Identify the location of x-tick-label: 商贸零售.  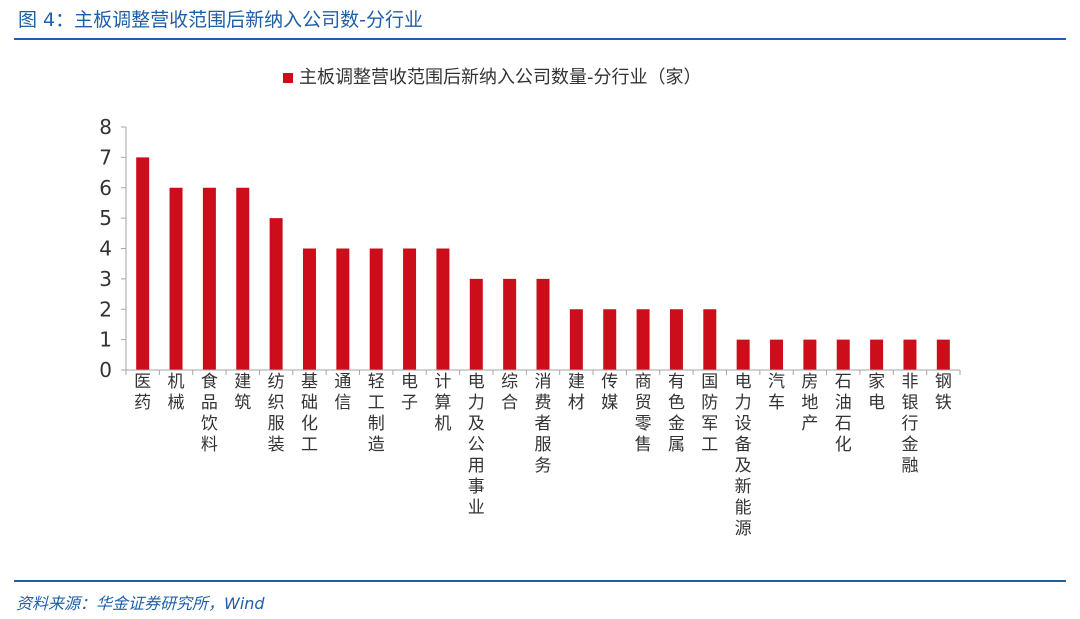
(643, 413).